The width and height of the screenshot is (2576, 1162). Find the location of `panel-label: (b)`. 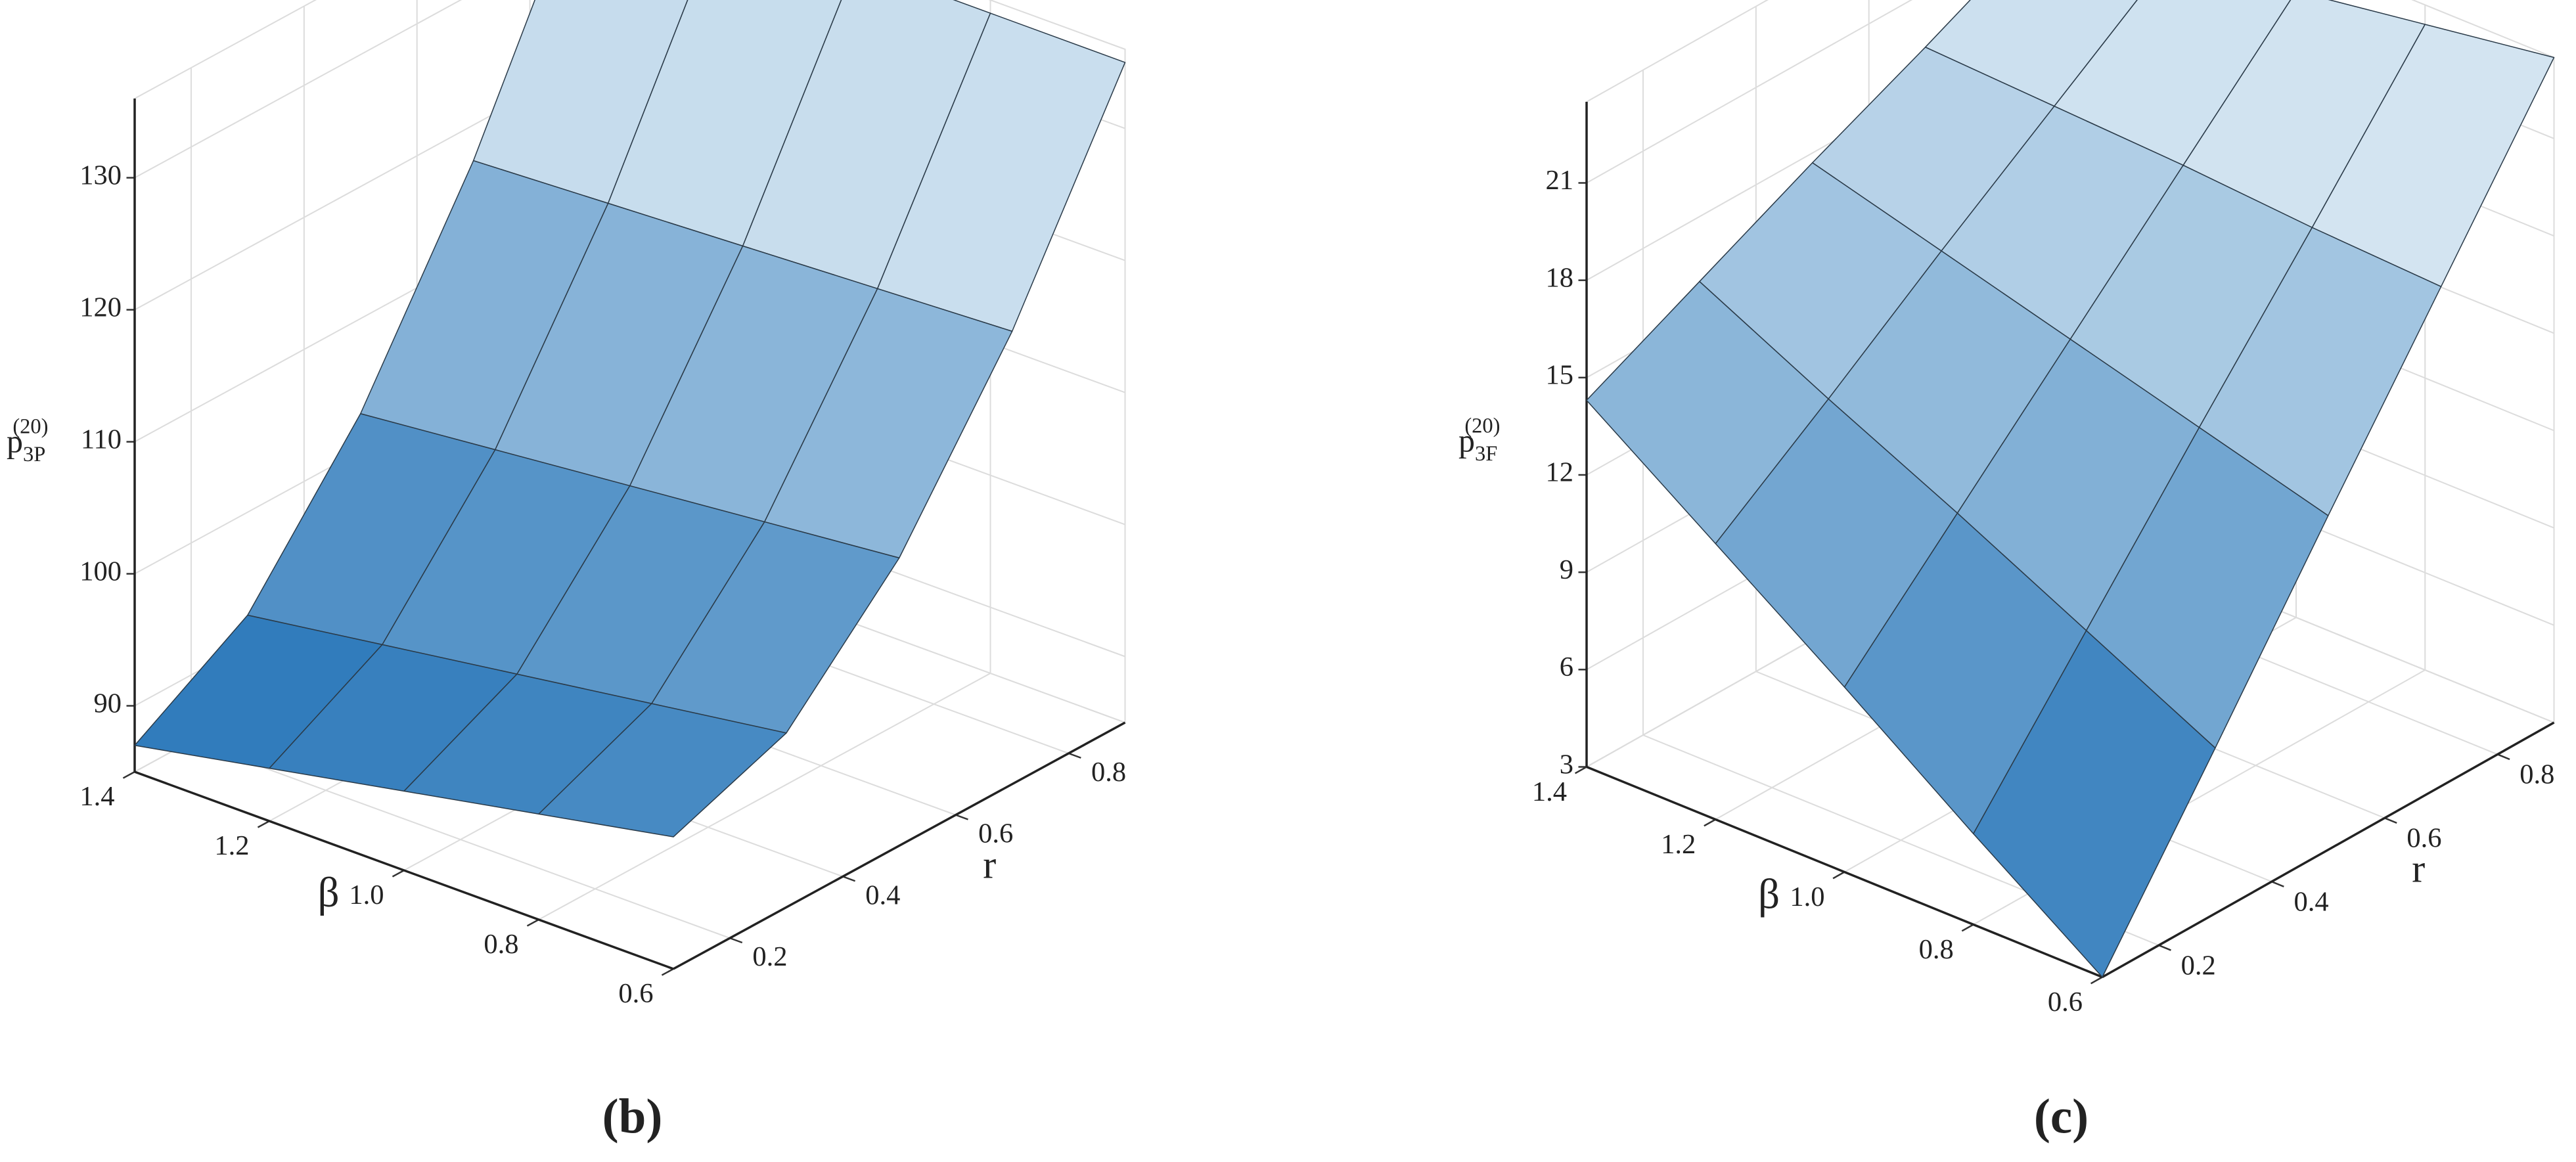

panel-label: (b) is located at coordinates (632, 1117).